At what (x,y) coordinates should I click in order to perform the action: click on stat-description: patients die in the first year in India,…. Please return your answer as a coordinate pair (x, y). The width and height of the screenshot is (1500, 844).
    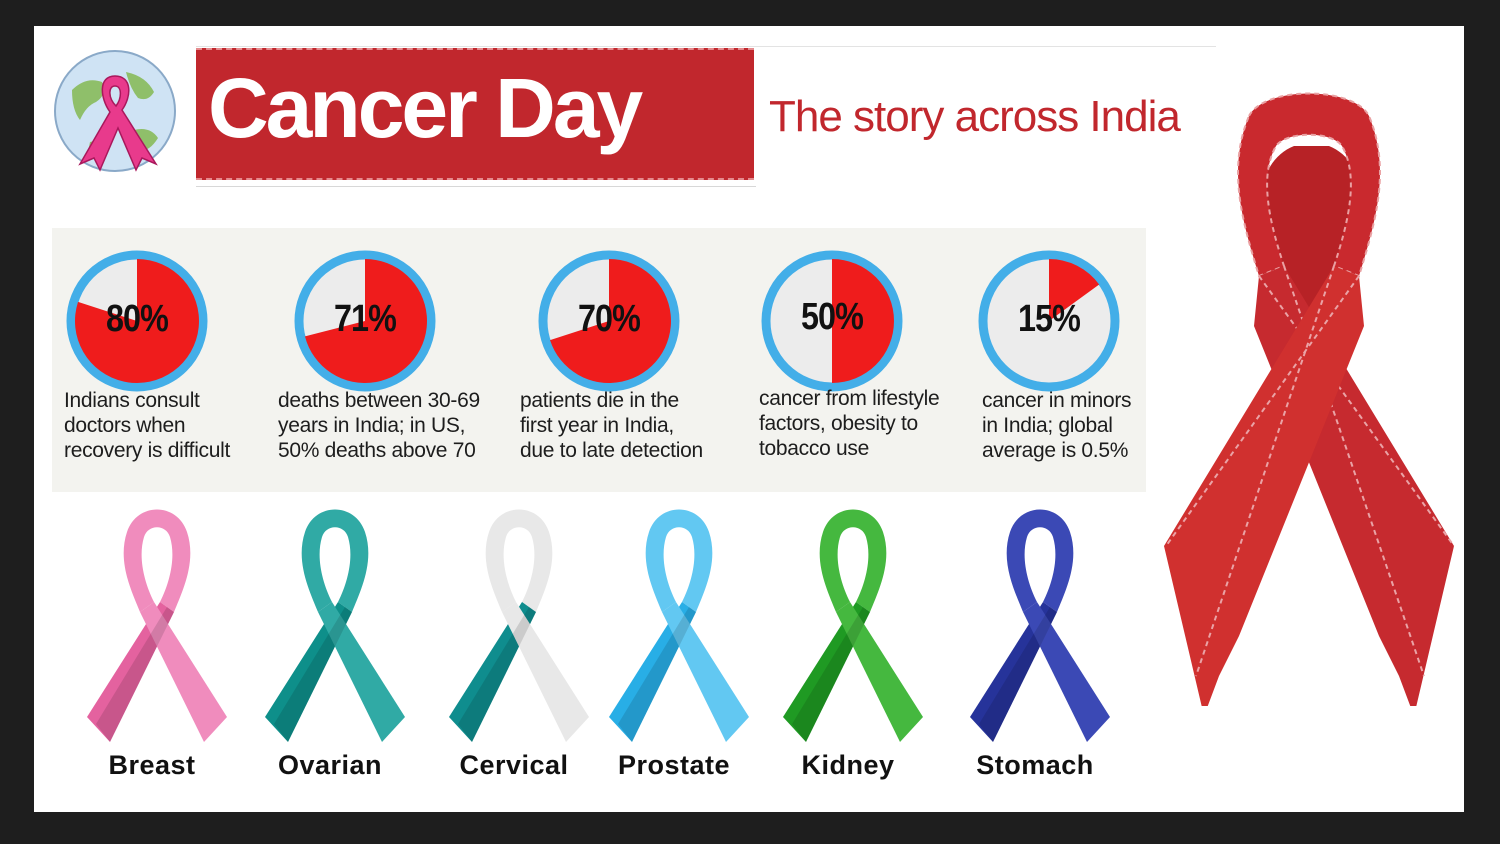
    Looking at the image, I should click on (640, 425).